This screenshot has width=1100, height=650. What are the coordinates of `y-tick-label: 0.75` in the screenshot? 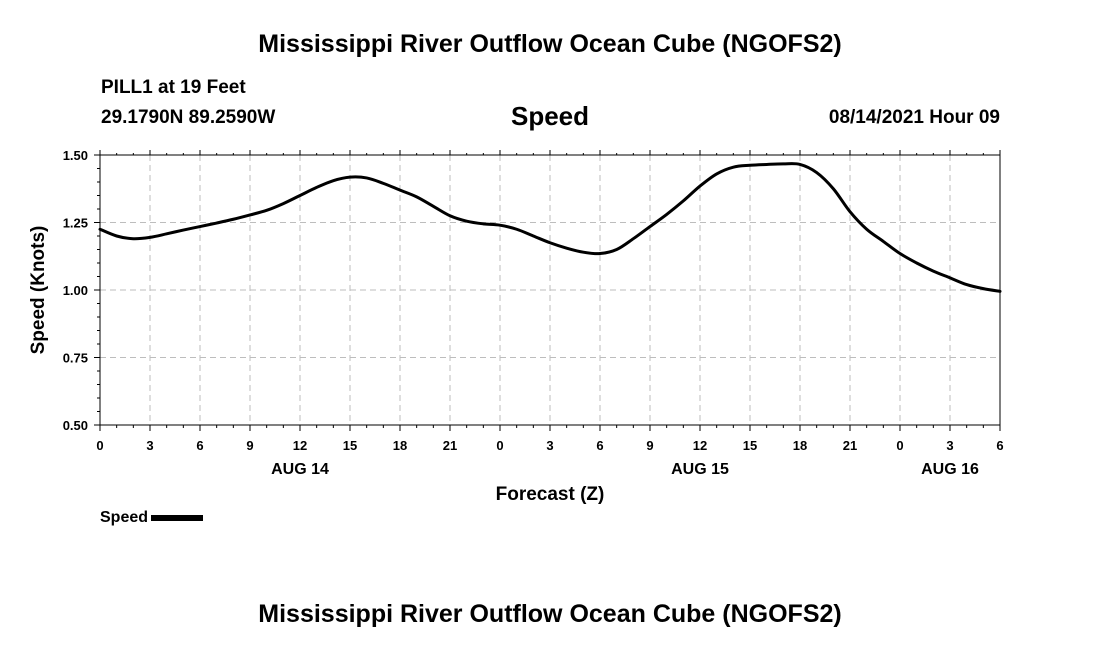 It's located at (75, 358).